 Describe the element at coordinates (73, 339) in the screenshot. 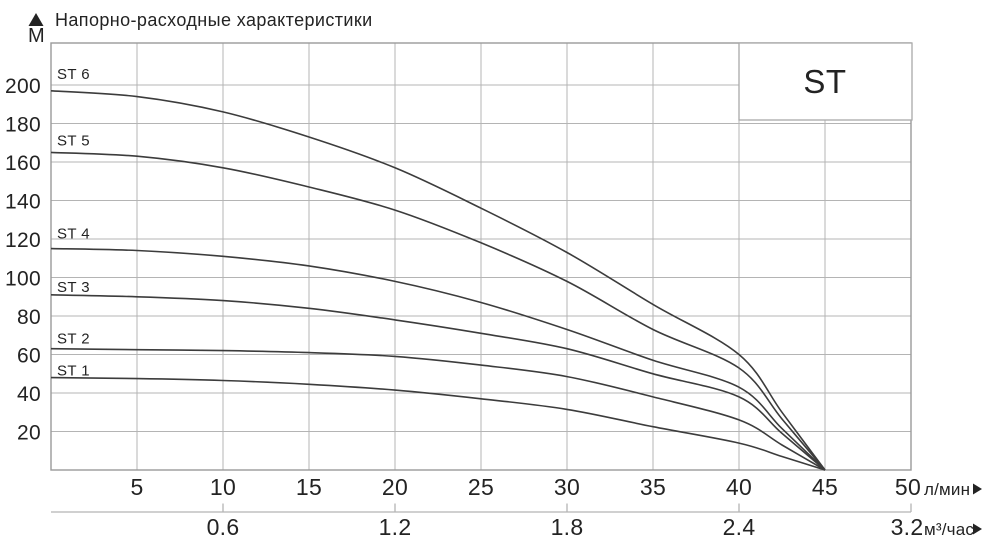

I see `curve-label: ST 2` at that location.